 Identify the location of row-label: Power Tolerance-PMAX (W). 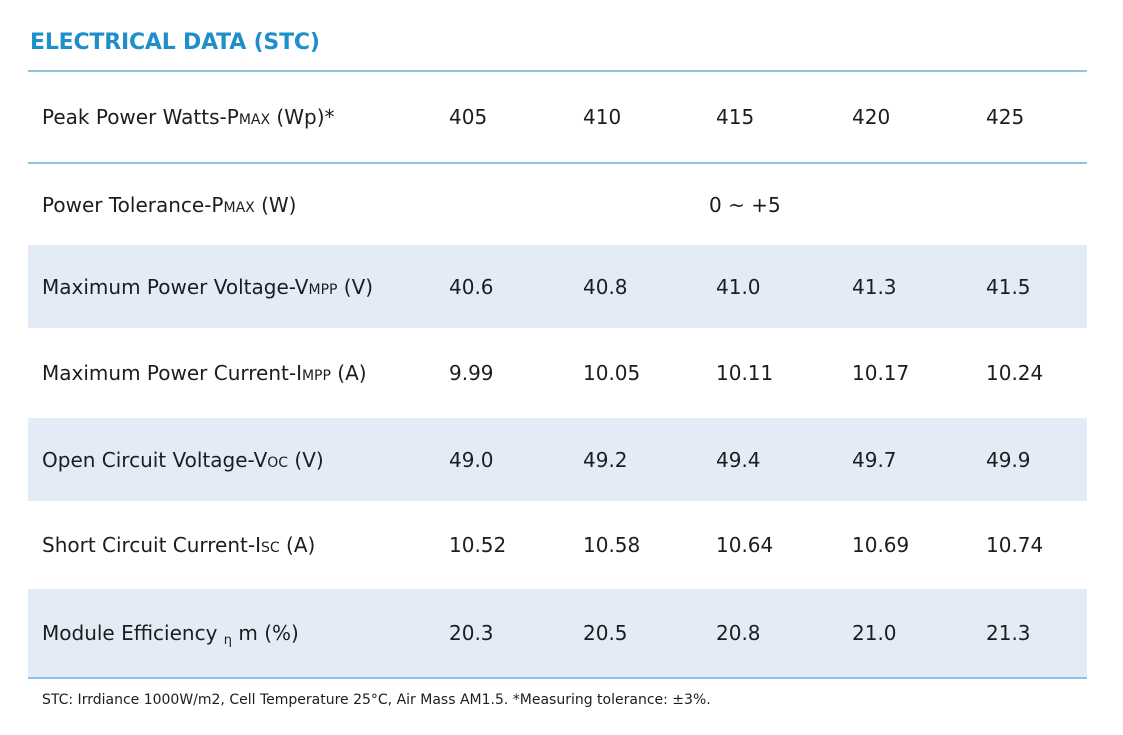
(169, 204).